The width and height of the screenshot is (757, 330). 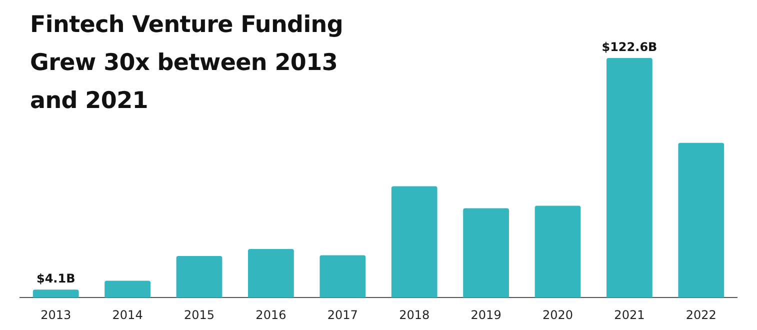 I want to click on x-tick-label: 2013, so click(x=56, y=315).